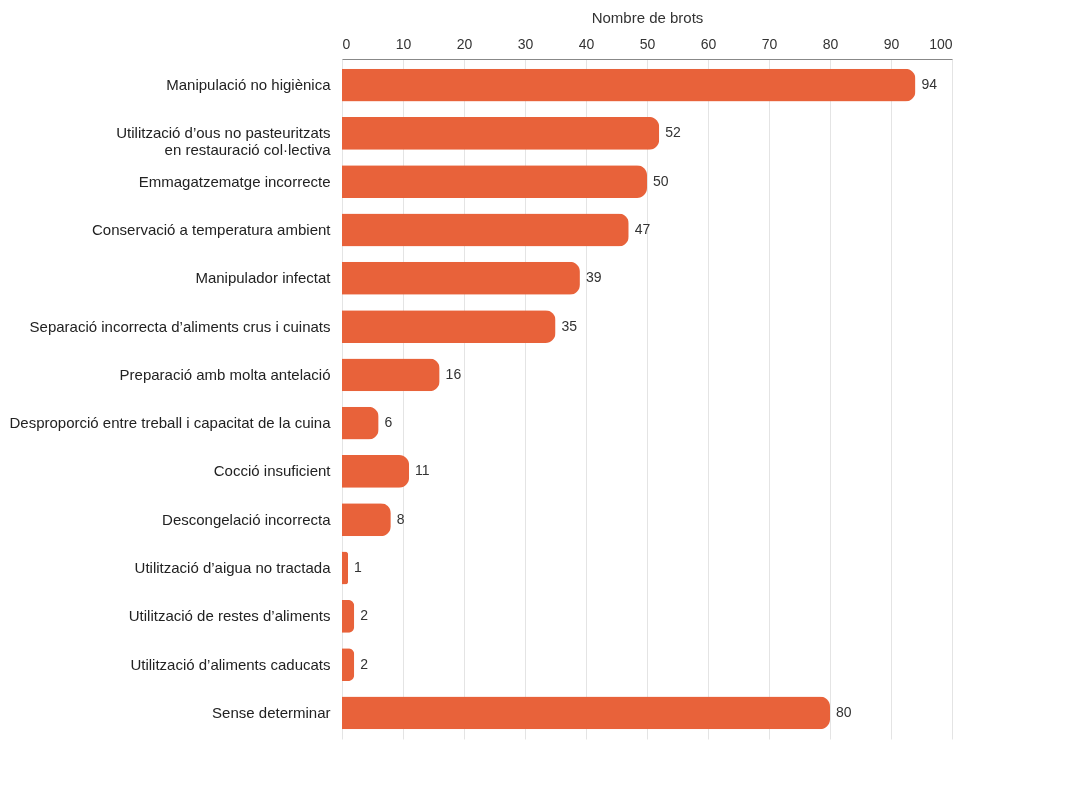  I want to click on data-label: 80, so click(844, 711).